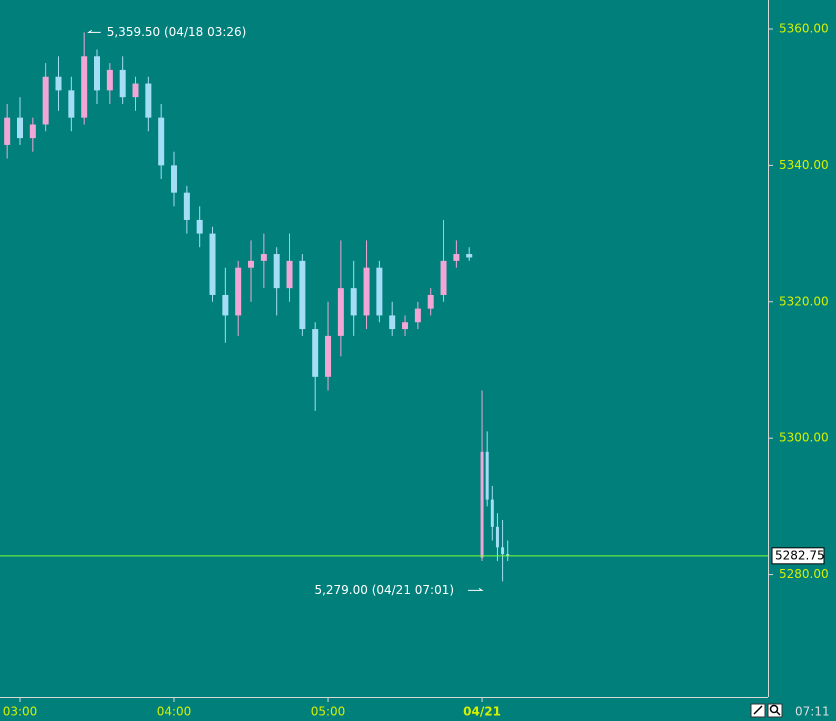  Describe the element at coordinates (804, 301) in the screenshot. I see `y-tick-label: 5320.00` at that location.